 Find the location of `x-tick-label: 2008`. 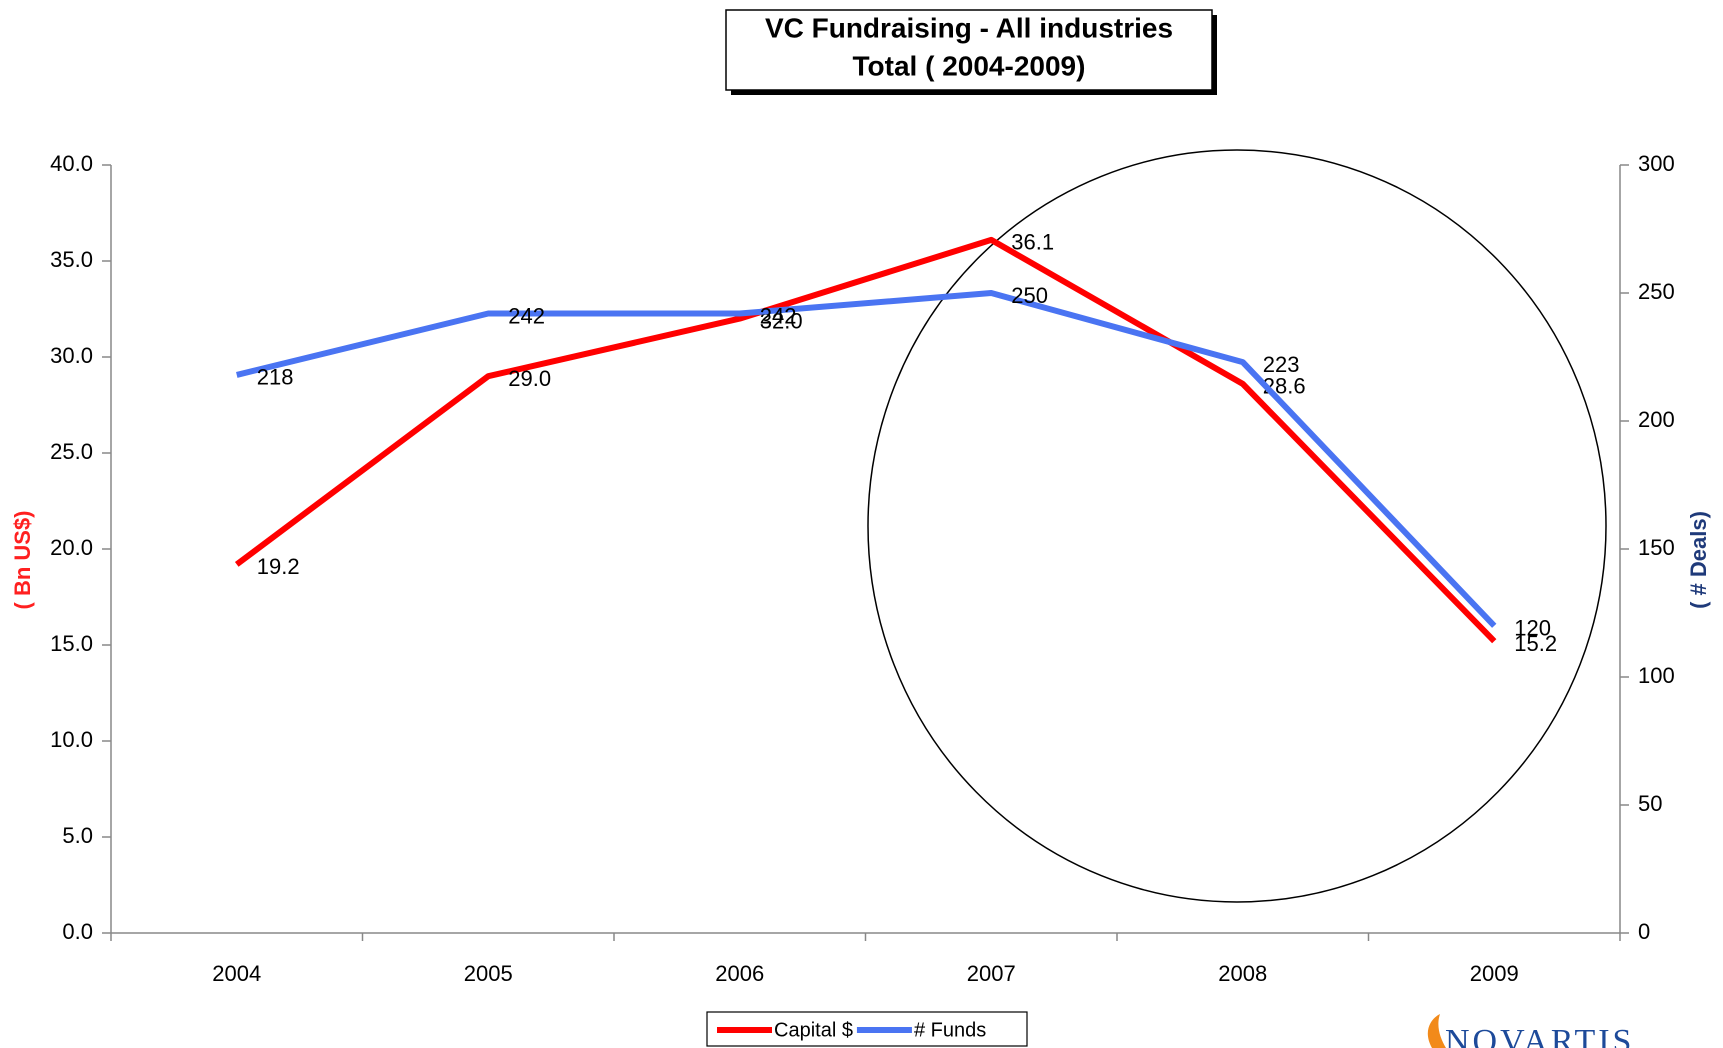

x-tick-label: 2008 is located at coordinates (1242, 973).